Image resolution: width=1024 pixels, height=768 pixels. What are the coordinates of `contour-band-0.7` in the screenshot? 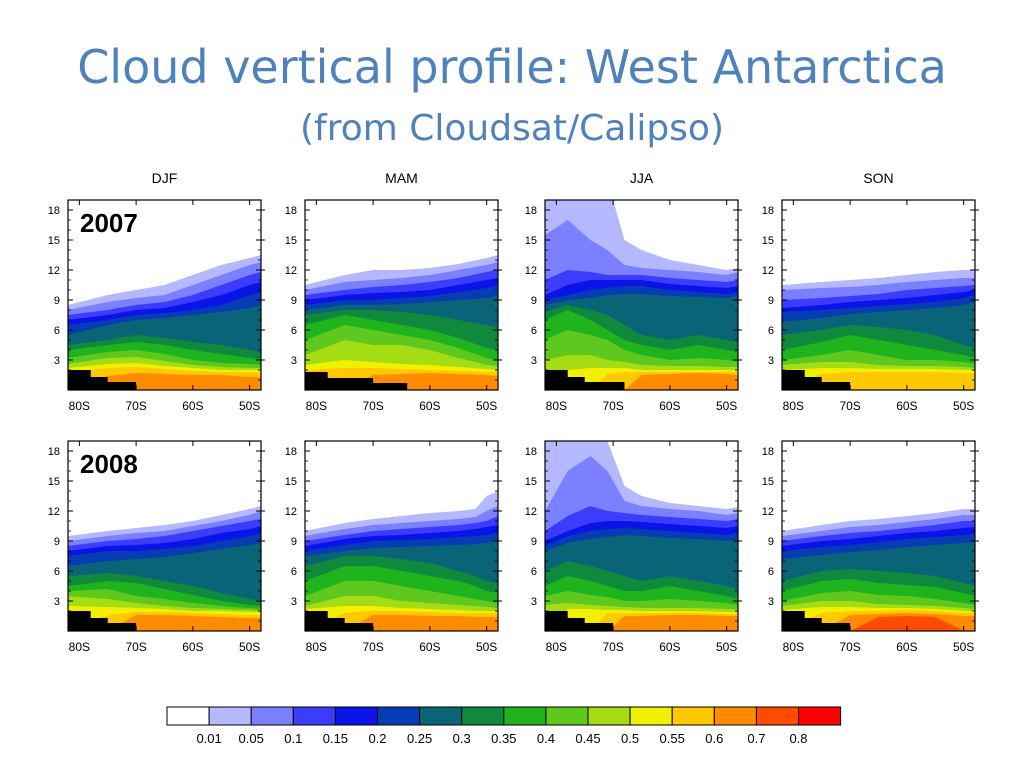 It's located at (878, 623).